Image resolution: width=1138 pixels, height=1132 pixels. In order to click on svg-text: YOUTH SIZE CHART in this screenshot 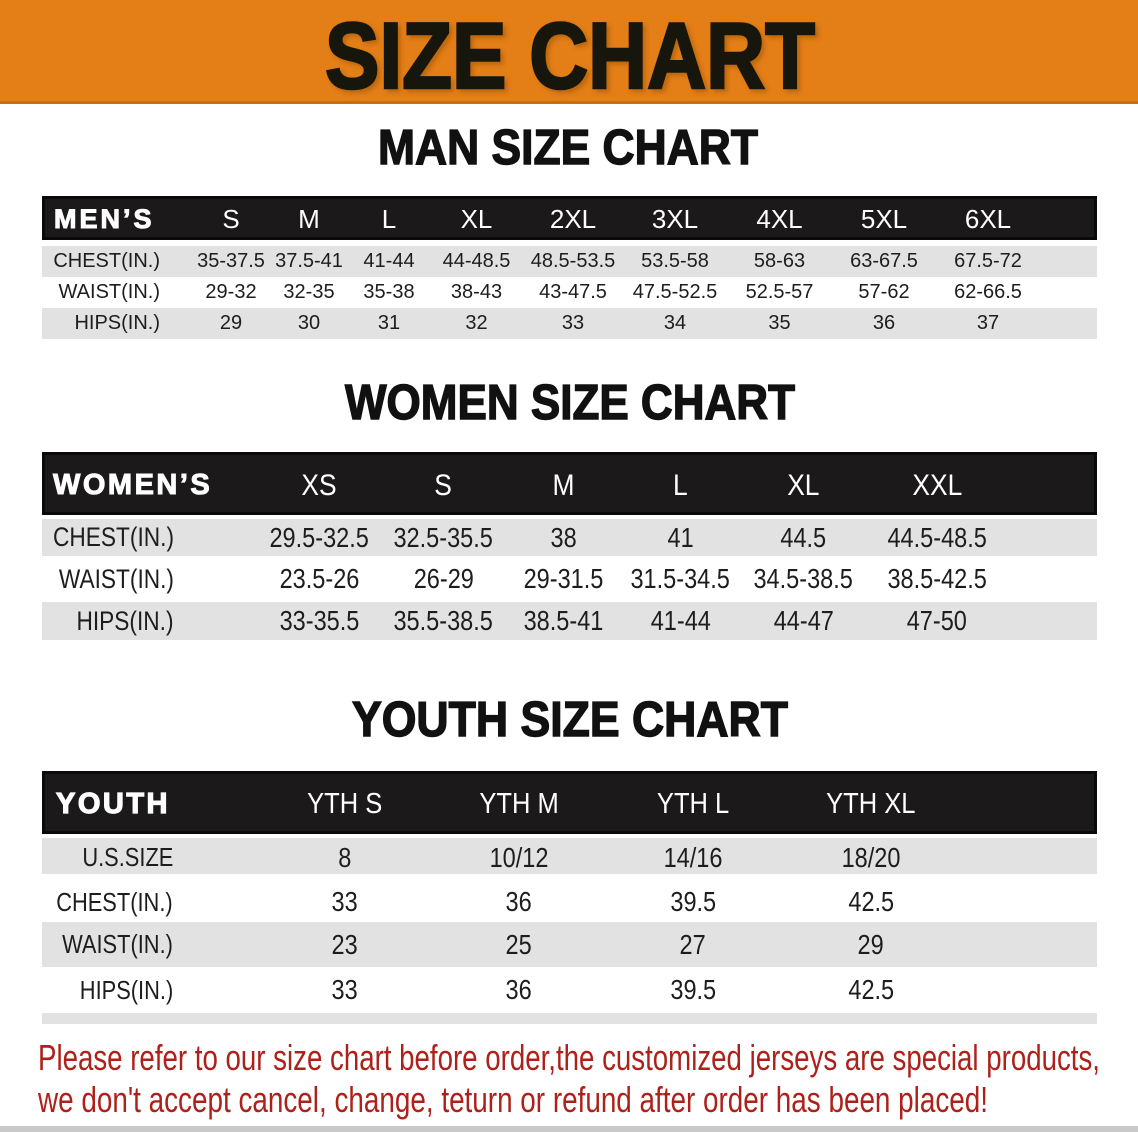, I will do `click(570, 720)`.